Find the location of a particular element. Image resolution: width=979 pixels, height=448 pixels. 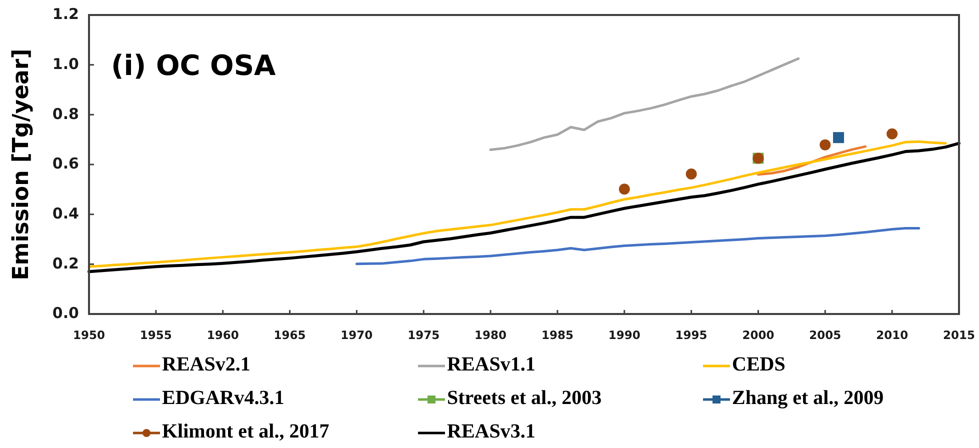

y-tick-label: 1.0 is located at coordinates (65, 63).